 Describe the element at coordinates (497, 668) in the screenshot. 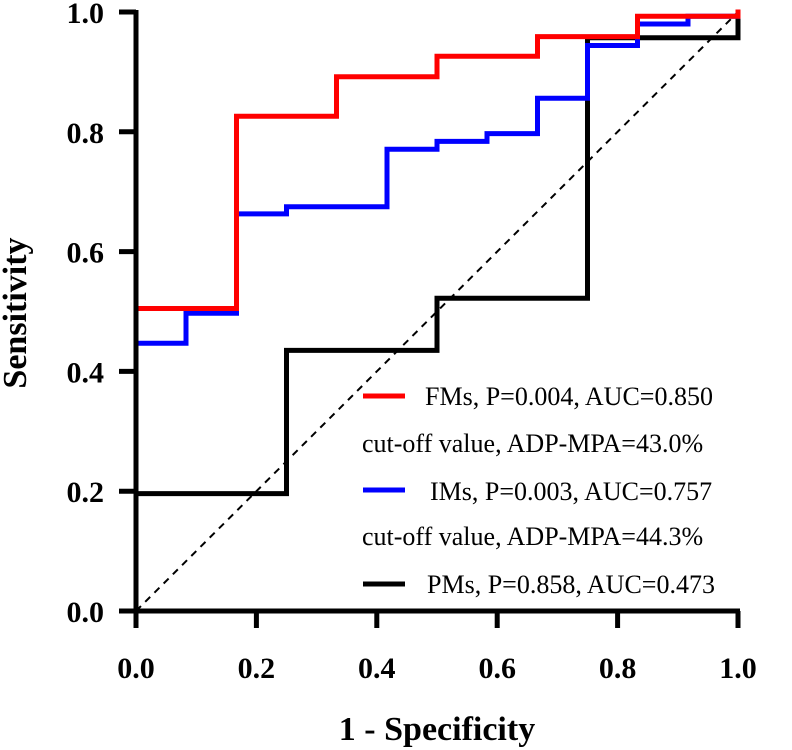

I see `x-tick-label: 0.6` at that location.